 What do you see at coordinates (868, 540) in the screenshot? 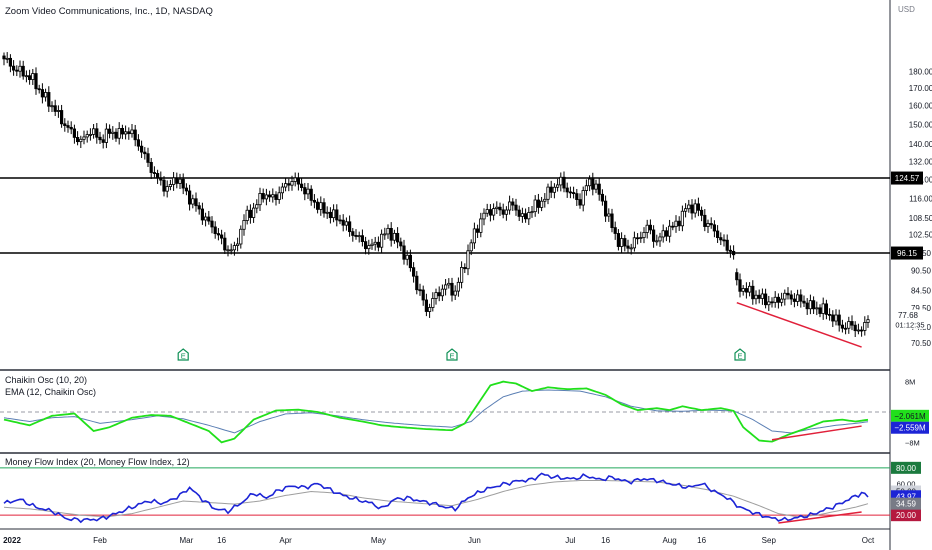
I see `time-tick-label: Oct` at bounding box center [868, 540].